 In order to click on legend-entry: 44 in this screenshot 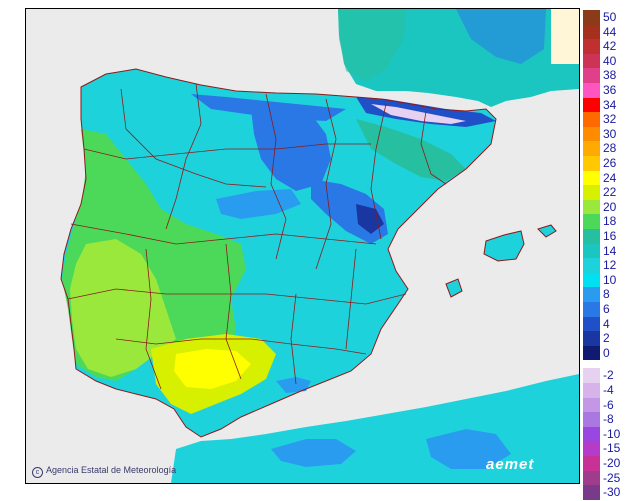, I will do `click(606, 32)`.